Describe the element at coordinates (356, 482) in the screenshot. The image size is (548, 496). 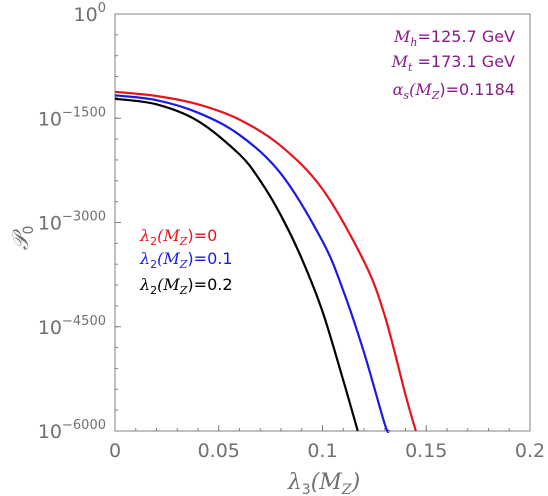
I see `x-axis-label-close: )` at that location.